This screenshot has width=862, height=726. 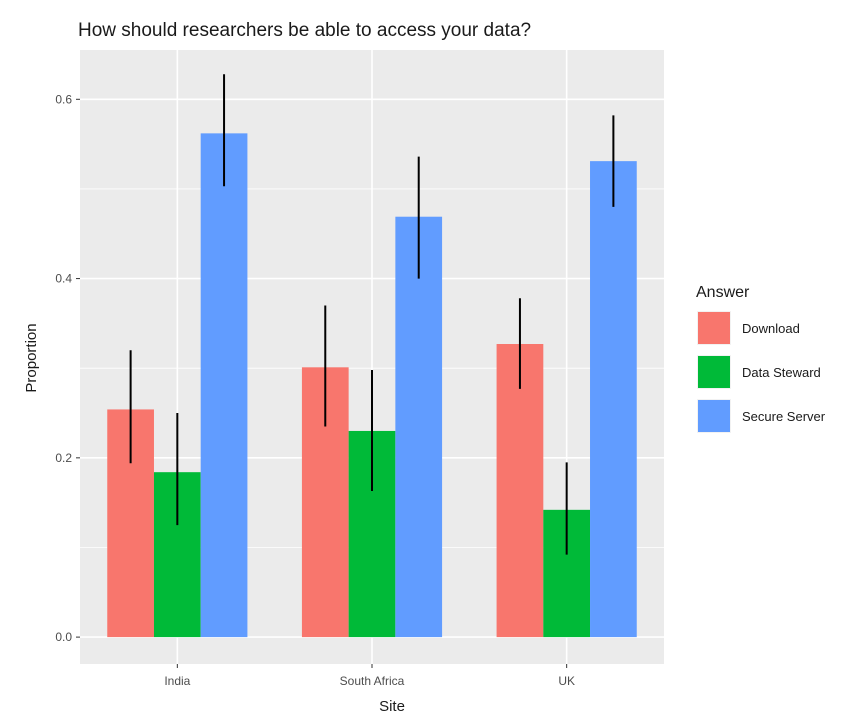 I want to click on x-axis-title: Site, so click(x=392, y=706).